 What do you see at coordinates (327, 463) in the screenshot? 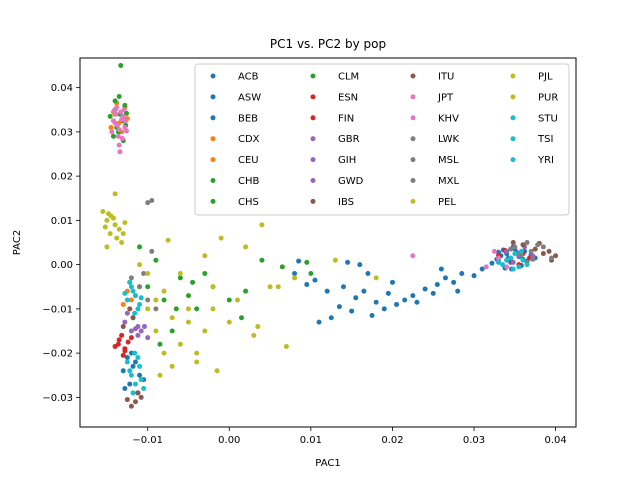
I see `x-axis-label: PAC1` at bounding box center [327, 463].